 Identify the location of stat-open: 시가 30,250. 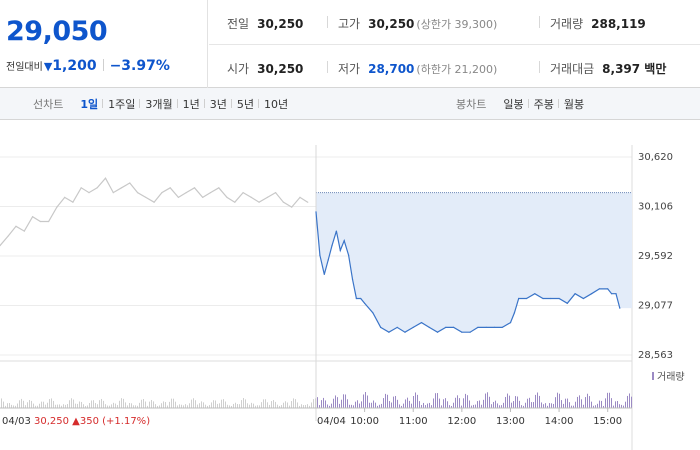
(265, 68).